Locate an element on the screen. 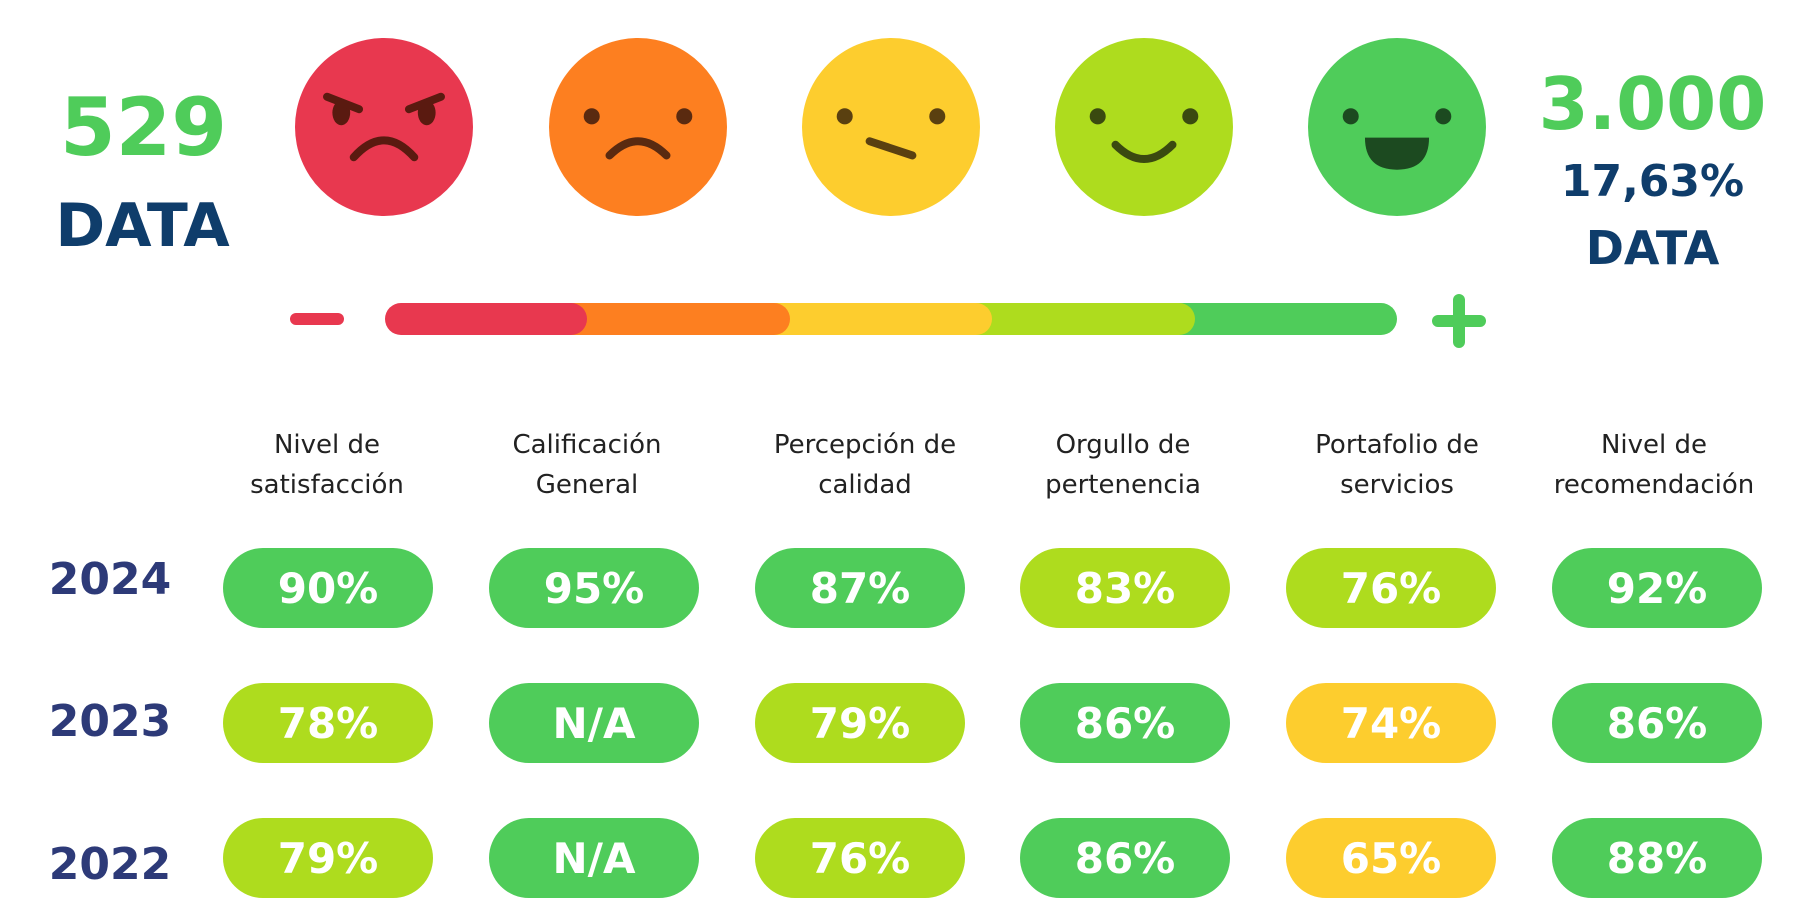  value-pill: 74% is located at coordinates (1391, 723).